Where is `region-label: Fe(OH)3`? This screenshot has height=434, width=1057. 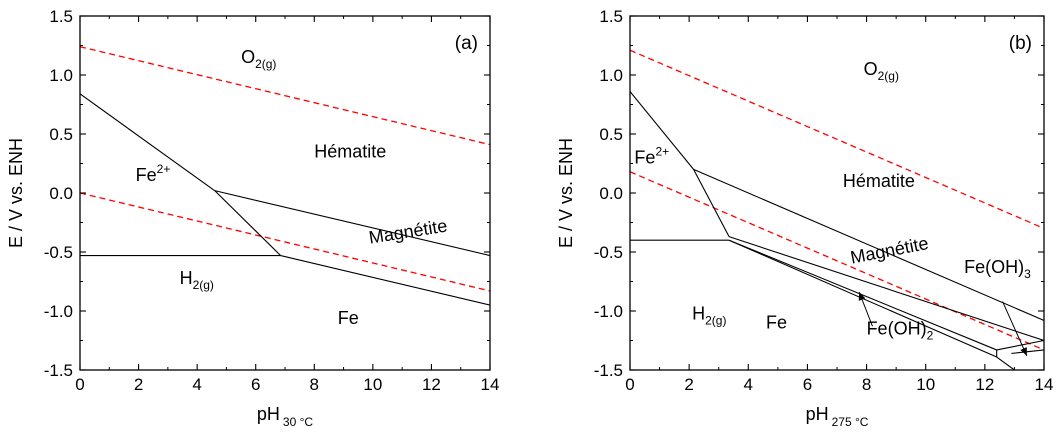 region-label: Fe(OH)3 is located at coordinates (997, 269).